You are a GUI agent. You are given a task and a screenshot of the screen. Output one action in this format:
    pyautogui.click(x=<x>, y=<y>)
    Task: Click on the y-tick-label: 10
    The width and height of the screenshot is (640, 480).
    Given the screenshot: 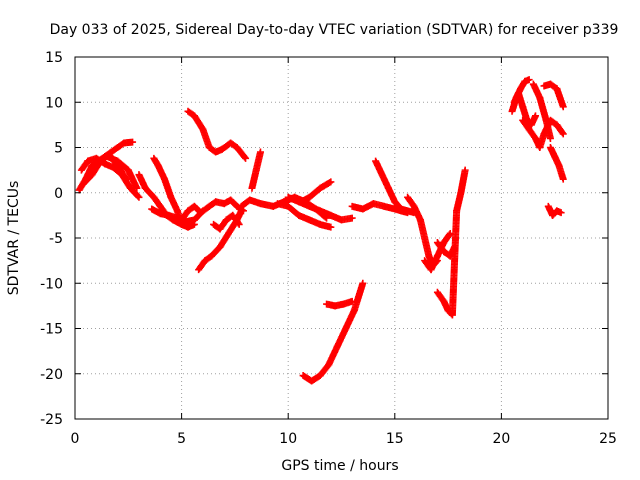 What is the action you would take?
    pyautogui.click(x=54, y=103)
    